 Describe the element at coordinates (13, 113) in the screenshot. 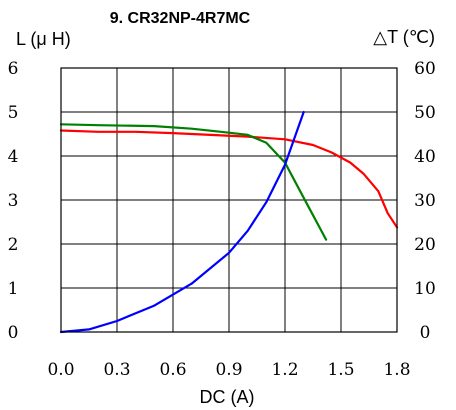

I see `y-left-tick-label: 5` at that location.